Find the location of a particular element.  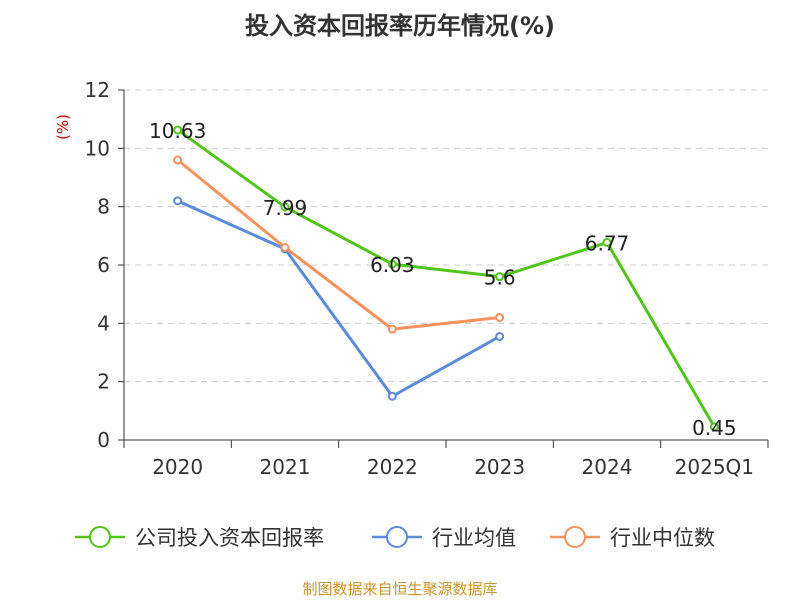

y-tick-label: 8 is located at coordinates (103, 207).